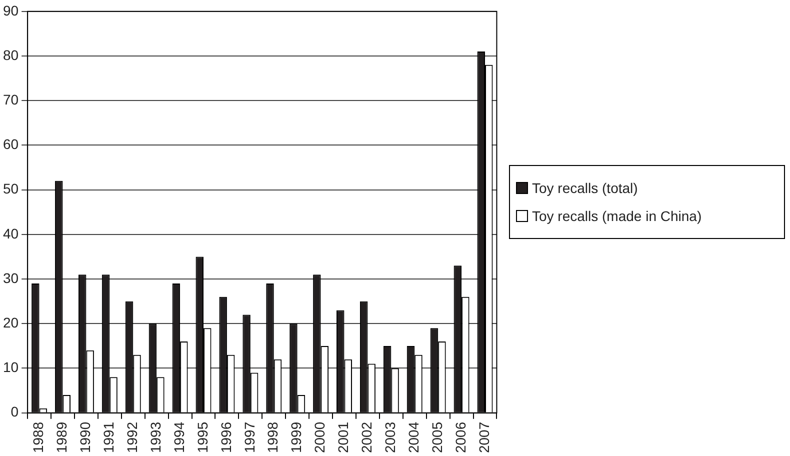 This screenshot has width=790, height=456. Describe the element at coordinates (14, 412) in the screenshot. I see `y-tick-label: 0` at that location.